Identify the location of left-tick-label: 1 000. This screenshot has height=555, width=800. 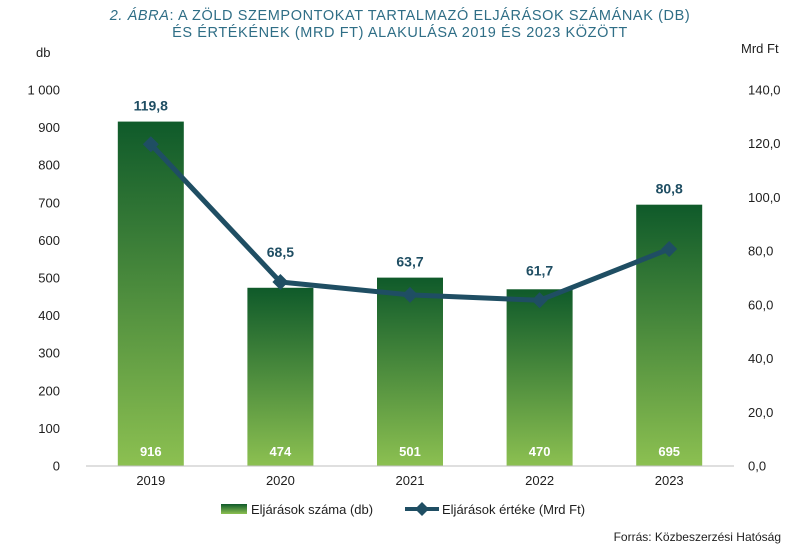
(43, 90).